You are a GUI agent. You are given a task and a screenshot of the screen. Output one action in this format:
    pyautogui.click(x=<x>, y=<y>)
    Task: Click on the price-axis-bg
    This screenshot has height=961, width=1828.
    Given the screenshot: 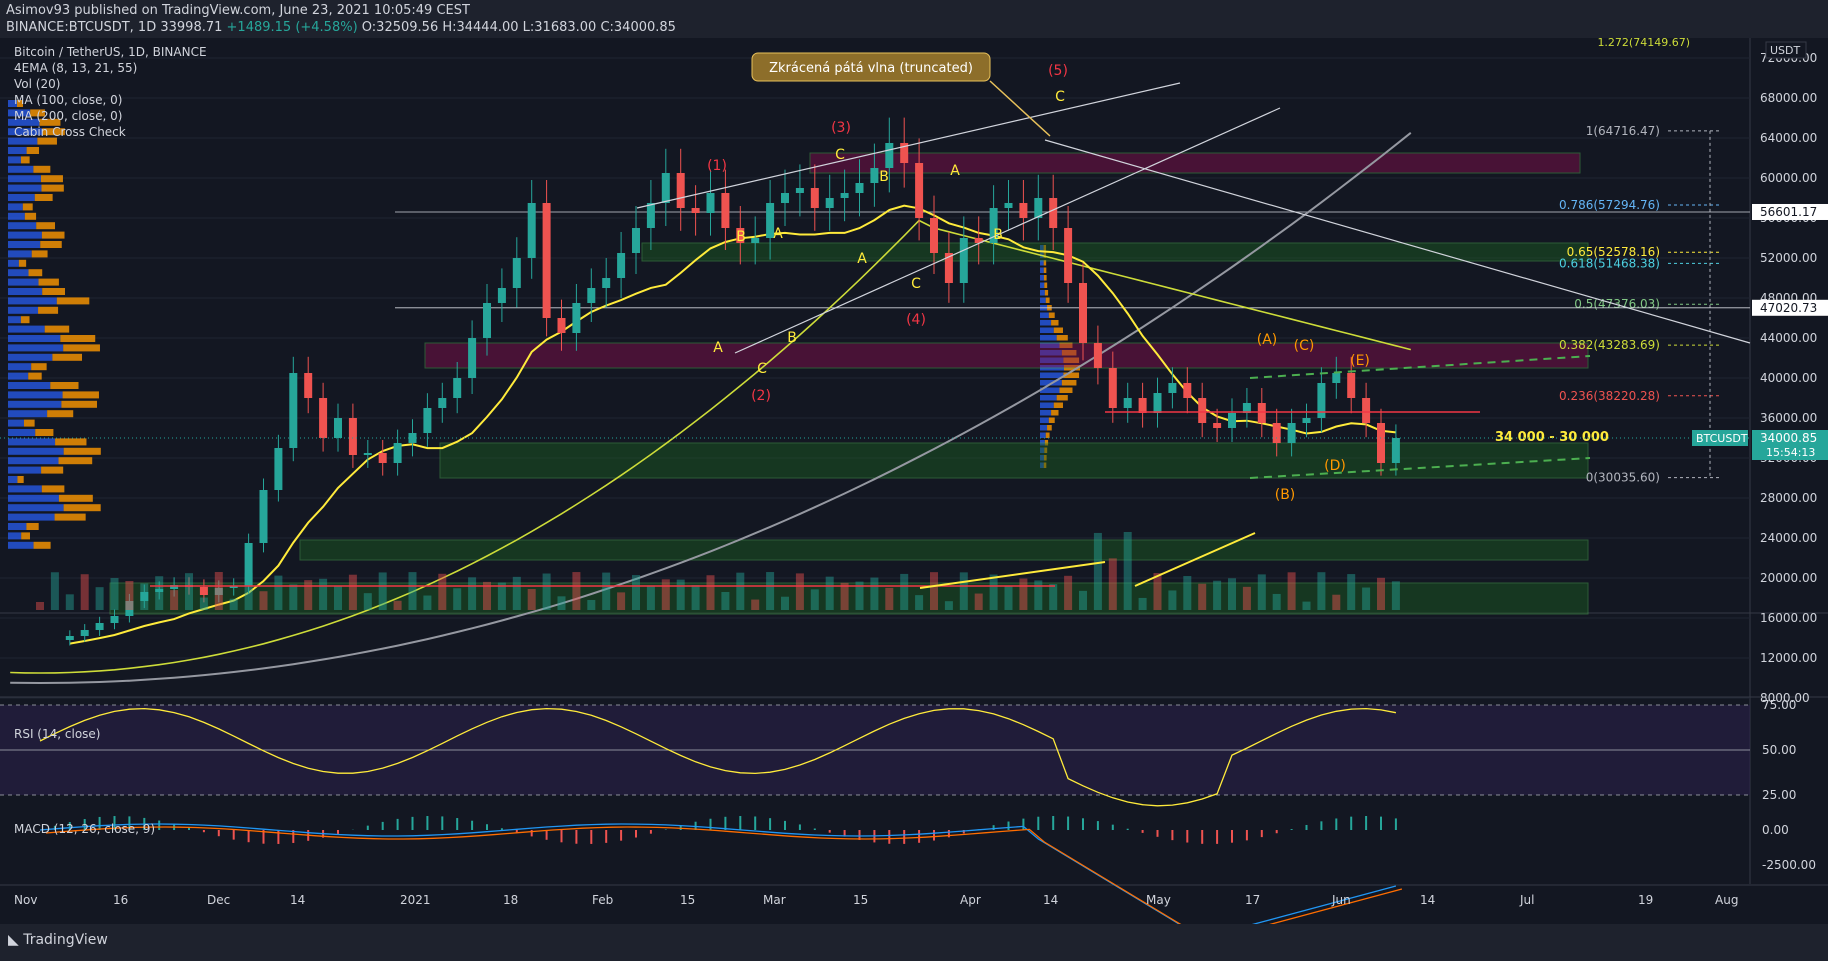 What is the action you would take?
    pyautogui.click(x=1789, y=461)
    